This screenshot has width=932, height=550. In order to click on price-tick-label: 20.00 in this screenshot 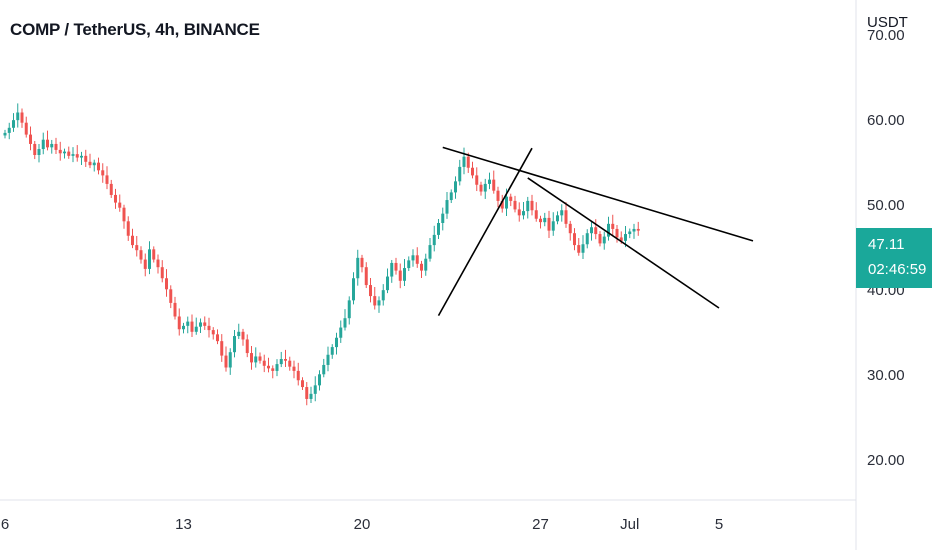, I will do `click(886, 460)`.